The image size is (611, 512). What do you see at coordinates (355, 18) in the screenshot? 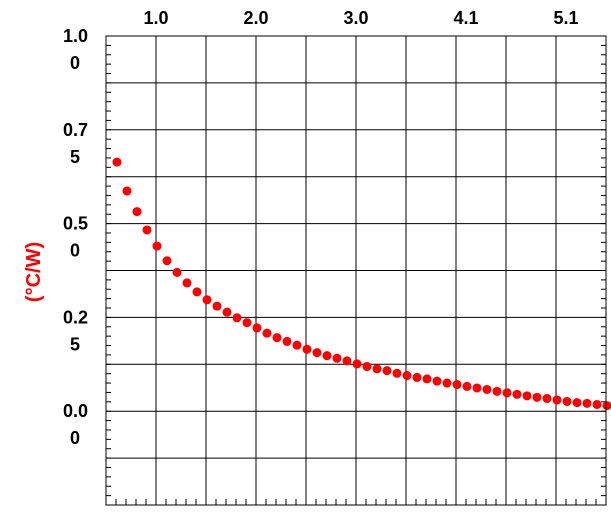
I see `x-tick-label: 3.0` at bounding box center [355, 18].